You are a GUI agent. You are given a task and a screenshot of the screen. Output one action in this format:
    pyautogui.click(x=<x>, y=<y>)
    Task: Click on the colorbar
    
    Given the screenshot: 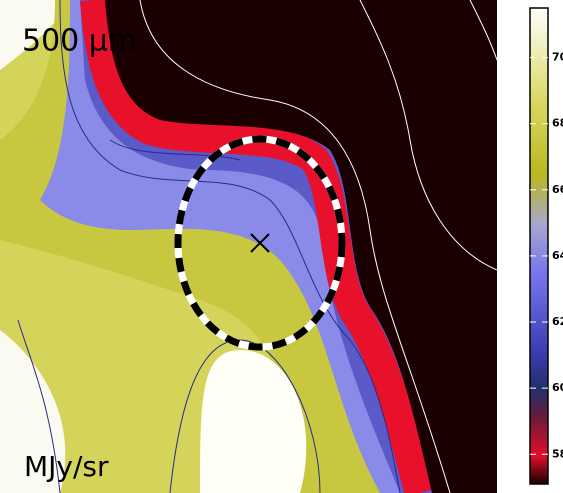 What is the action you would take?
    pyautogui.click(x=539, y=246)
    